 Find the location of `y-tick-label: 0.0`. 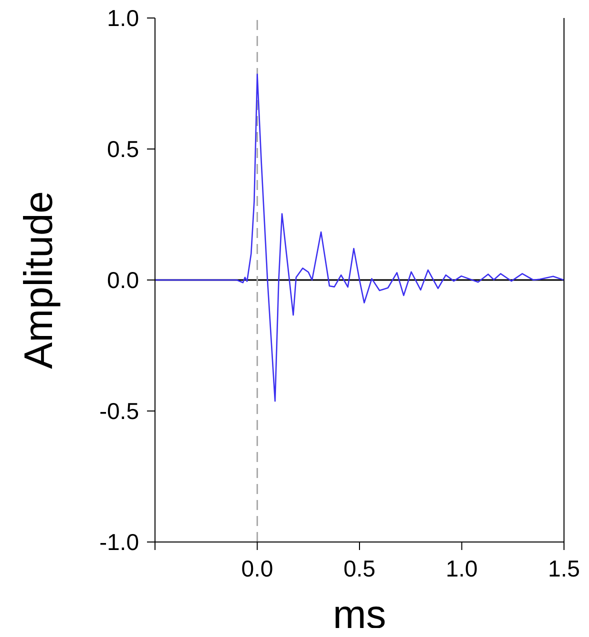

y-tick-label: 0.0 is located at coordinates (123, 280).